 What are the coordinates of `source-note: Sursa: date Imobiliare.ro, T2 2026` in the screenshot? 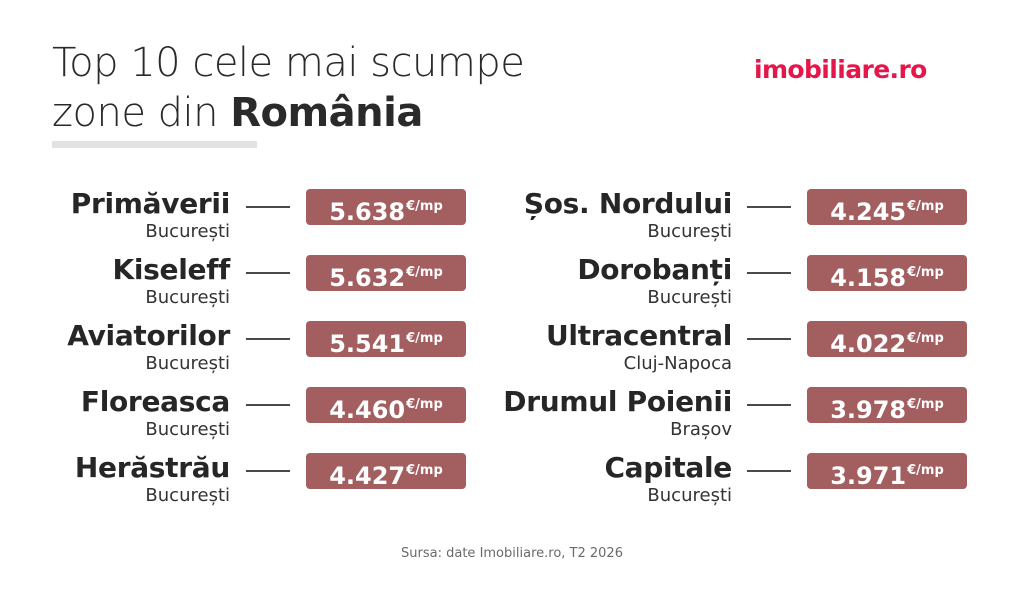 It's located at (512, 553).